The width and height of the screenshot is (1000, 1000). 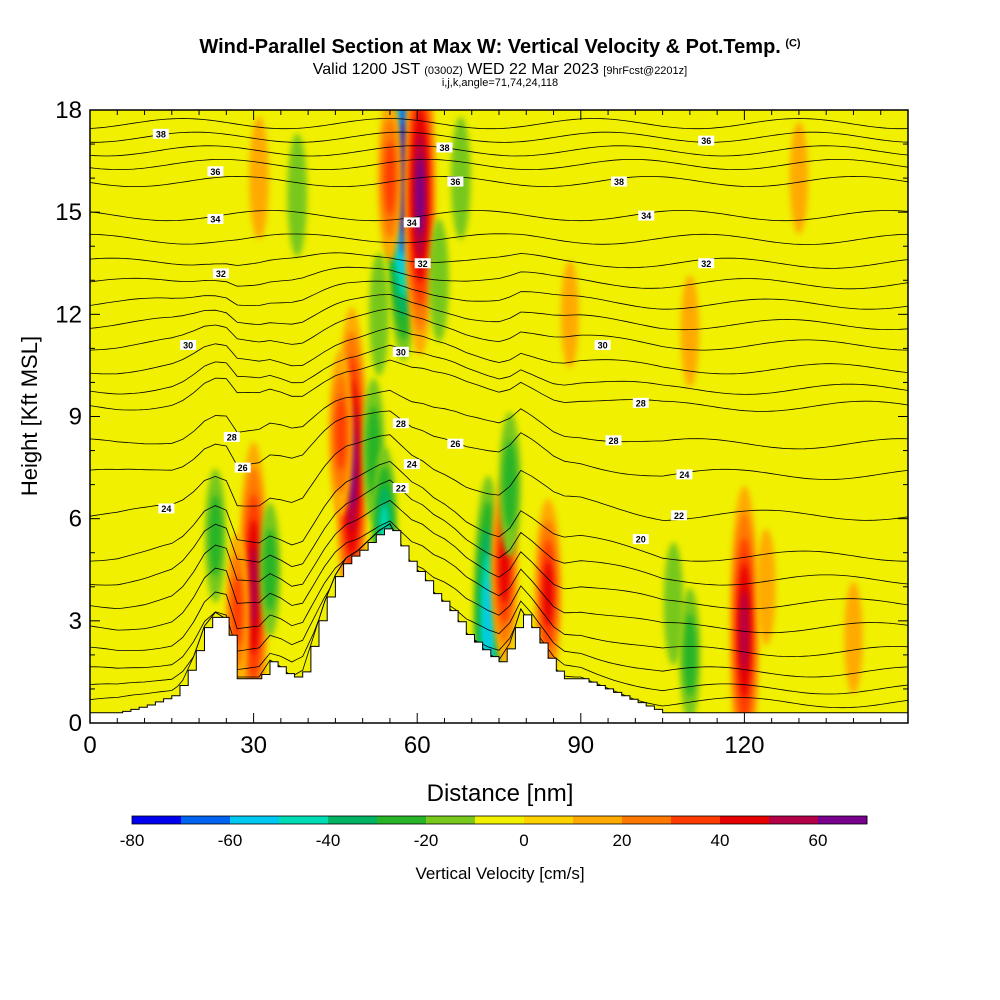 I want to click on contour-label: 24, so click(x=684, y=474).